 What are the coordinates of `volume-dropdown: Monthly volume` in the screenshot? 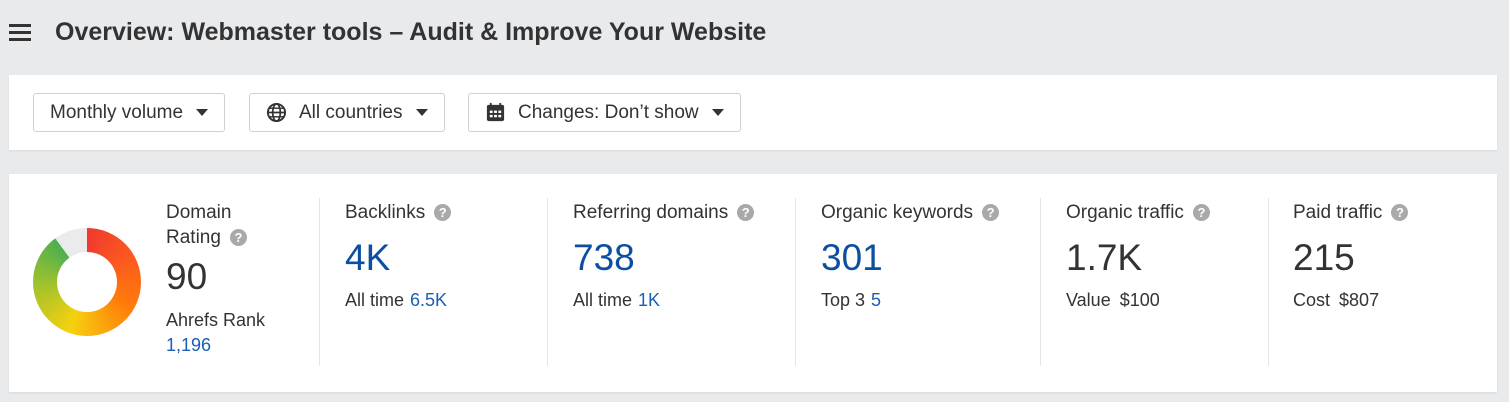 It's located at (129, 112).